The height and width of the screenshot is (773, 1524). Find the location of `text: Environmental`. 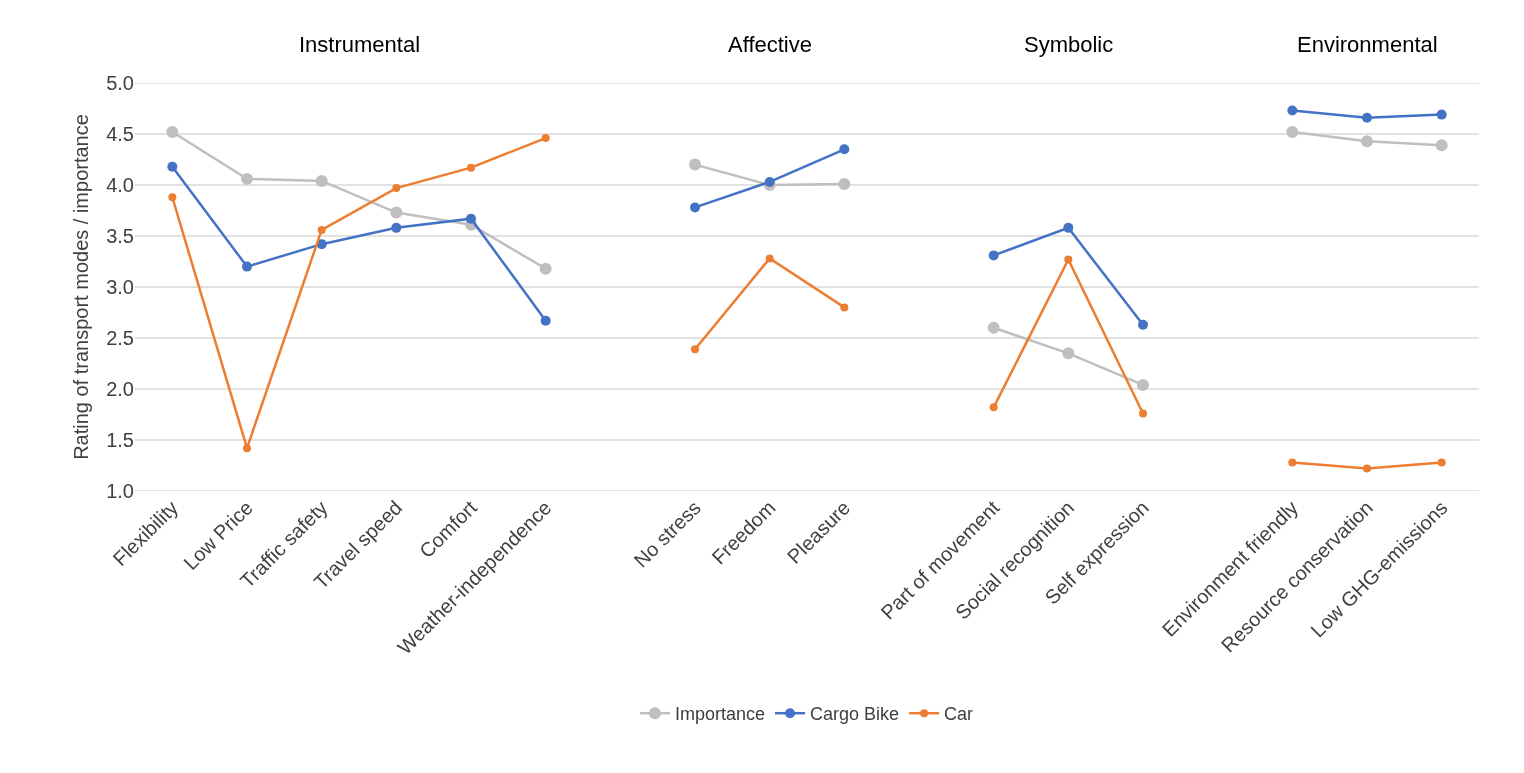

text: Environmental is located at coordinates (1367, 44).